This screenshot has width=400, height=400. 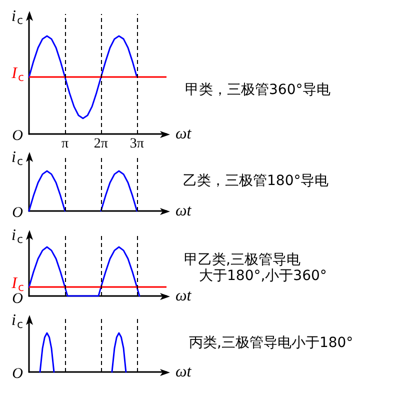 What do you see at coordinates (256, 181) in the screenshot?
I see `text: 乙类，三极管180°导电` at bounding box center [256, 181].